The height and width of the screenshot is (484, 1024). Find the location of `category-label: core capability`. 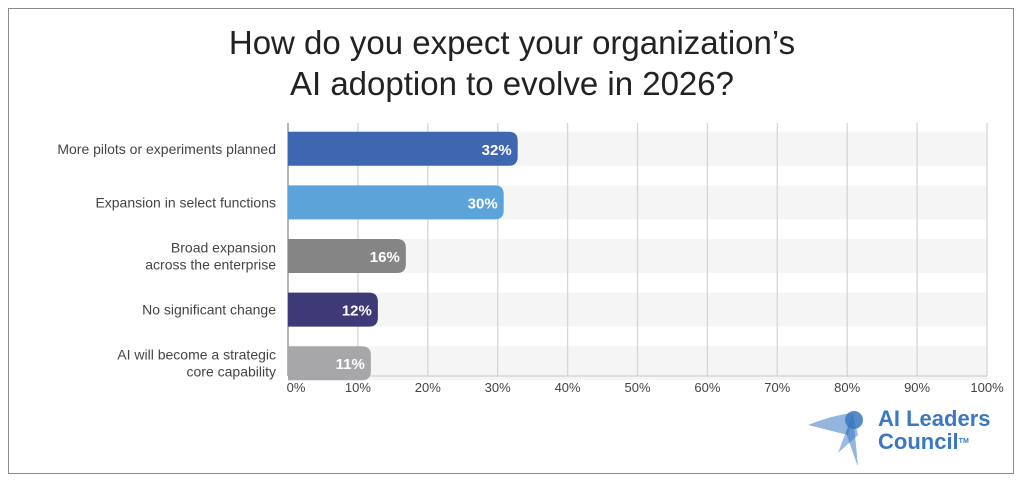

category-label: core capability is located at coordinates (232, 372).